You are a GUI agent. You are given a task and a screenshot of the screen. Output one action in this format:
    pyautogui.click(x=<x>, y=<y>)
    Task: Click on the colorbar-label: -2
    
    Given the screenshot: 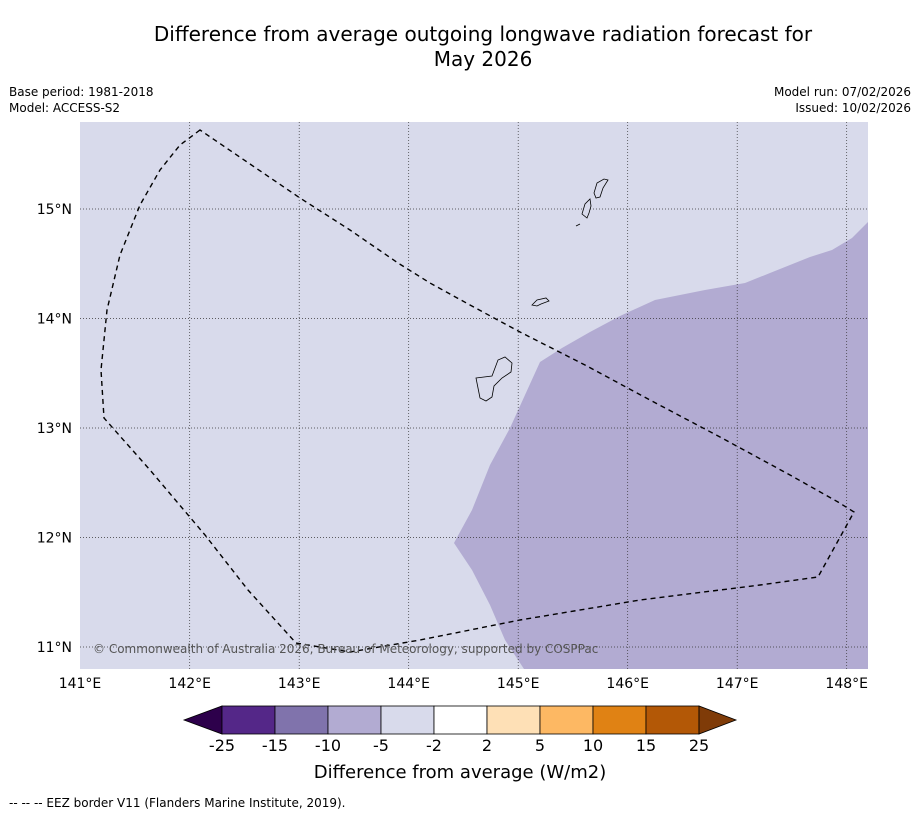 What is the action you would take?
    pyautogui.click(x=434, y=745)
    